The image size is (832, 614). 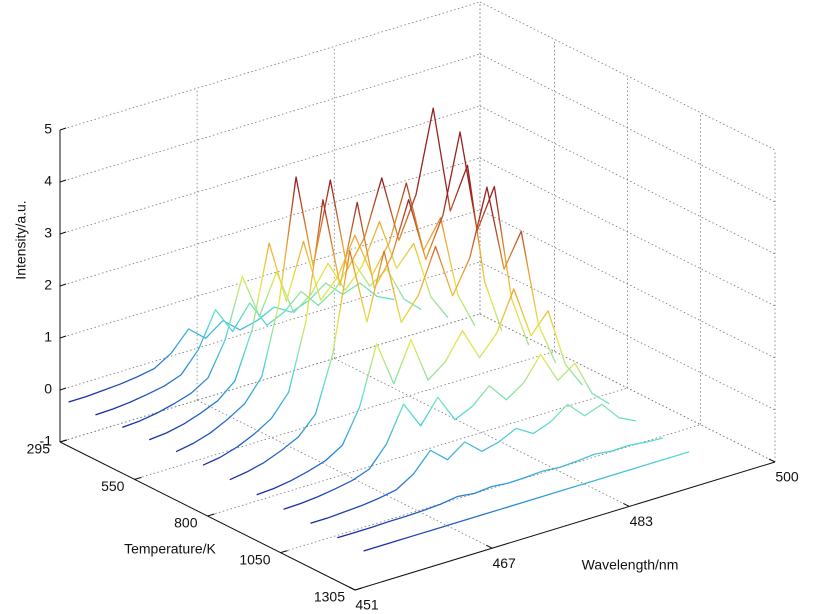 I want to click on x-tick-label: 483, so click(x=642, y=521).